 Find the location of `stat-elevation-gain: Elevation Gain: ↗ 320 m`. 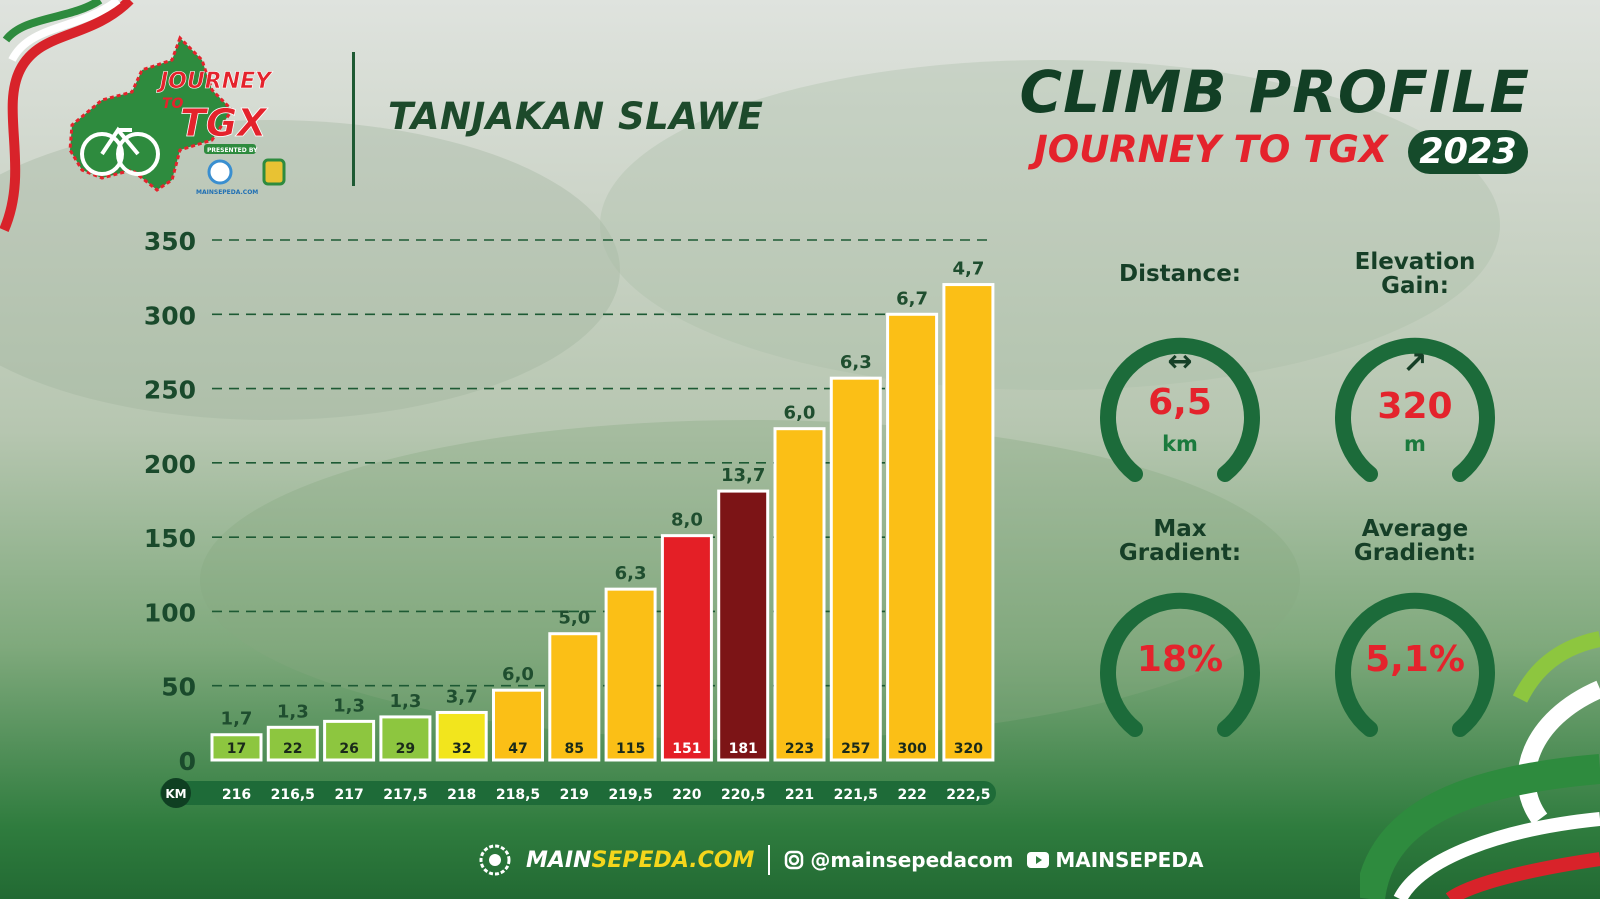

stat-elevation-gain: Elevation Gain: ↗ 320 m is located at coordinates (1415, 371).